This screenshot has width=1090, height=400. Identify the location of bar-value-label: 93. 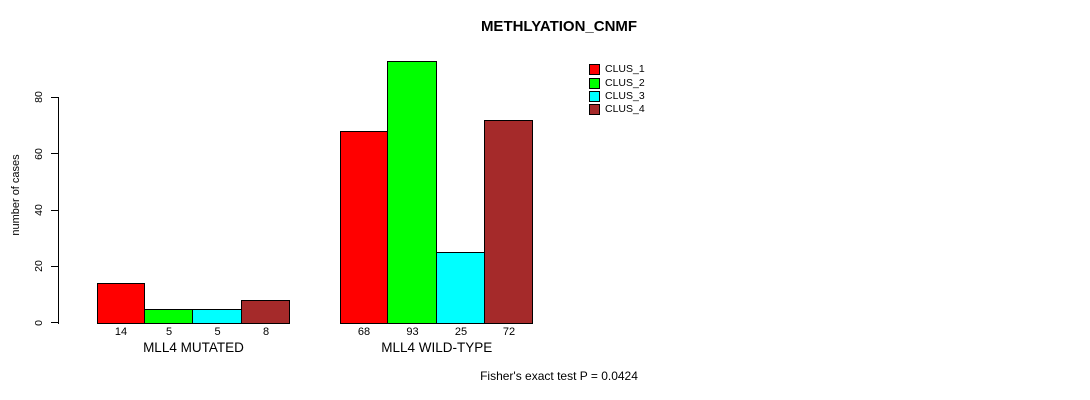
(412, 331).